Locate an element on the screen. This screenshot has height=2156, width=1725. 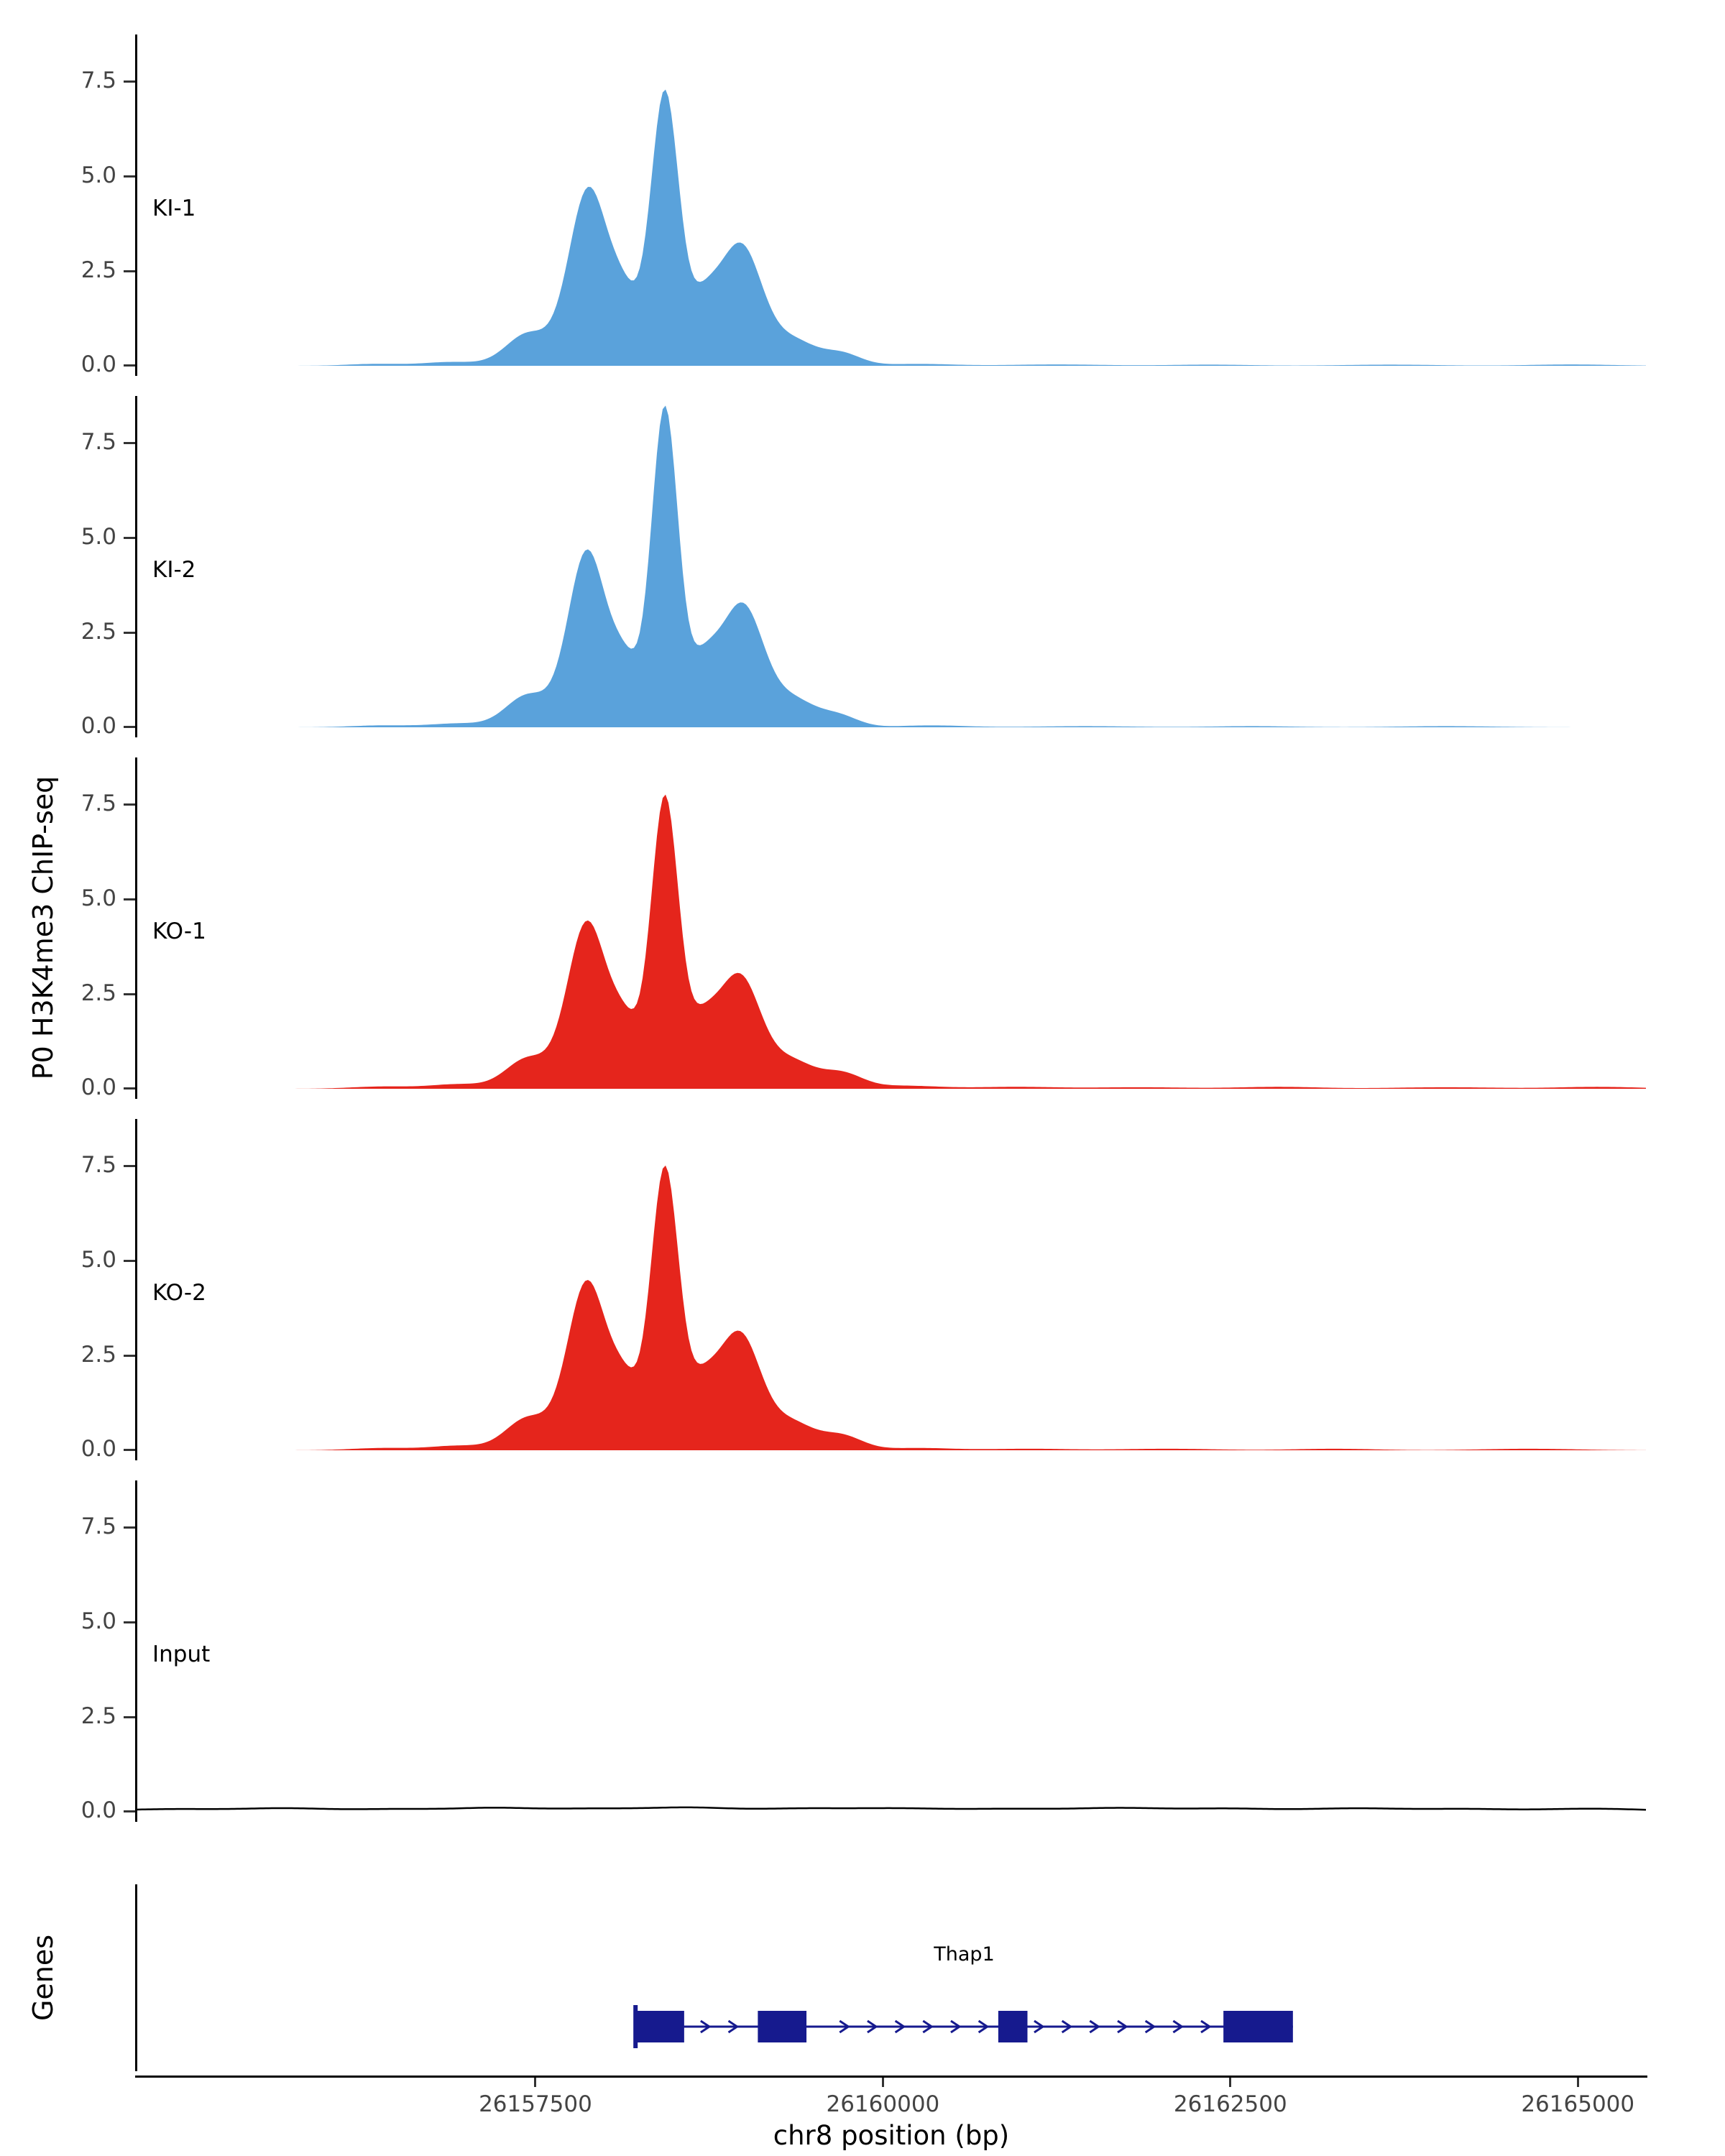
gene-model is located at coordinates (963, 2026).